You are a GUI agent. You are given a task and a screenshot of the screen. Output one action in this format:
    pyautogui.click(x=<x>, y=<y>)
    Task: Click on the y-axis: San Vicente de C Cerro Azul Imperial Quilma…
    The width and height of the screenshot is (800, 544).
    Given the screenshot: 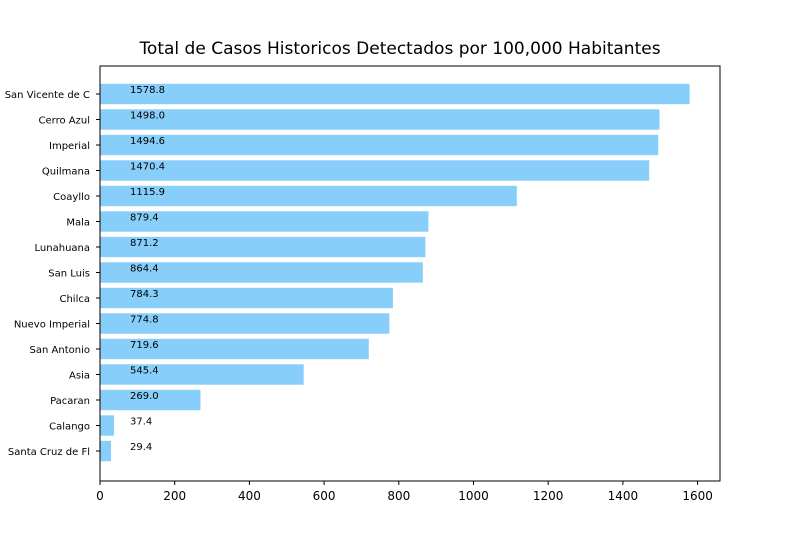 What is the action you would take?
    pyautogui.click(x=52, y=274)
    